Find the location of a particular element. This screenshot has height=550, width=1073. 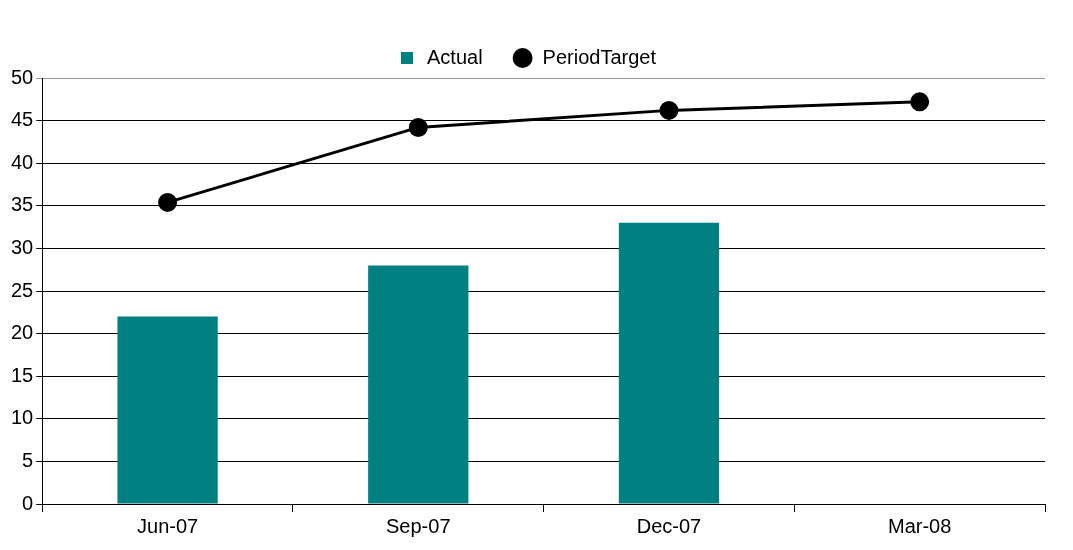

y-tick-label: 45 is located at coordinates (22, 119).